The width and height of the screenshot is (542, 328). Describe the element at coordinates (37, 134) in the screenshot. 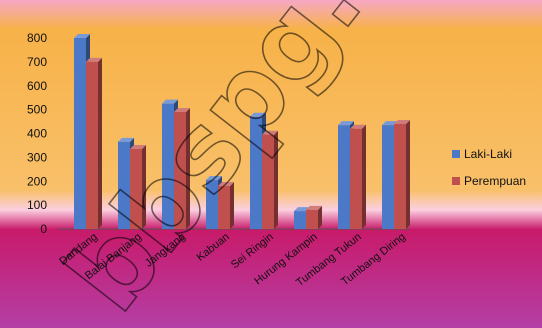

I see `y-tick-label: 400` at that location.